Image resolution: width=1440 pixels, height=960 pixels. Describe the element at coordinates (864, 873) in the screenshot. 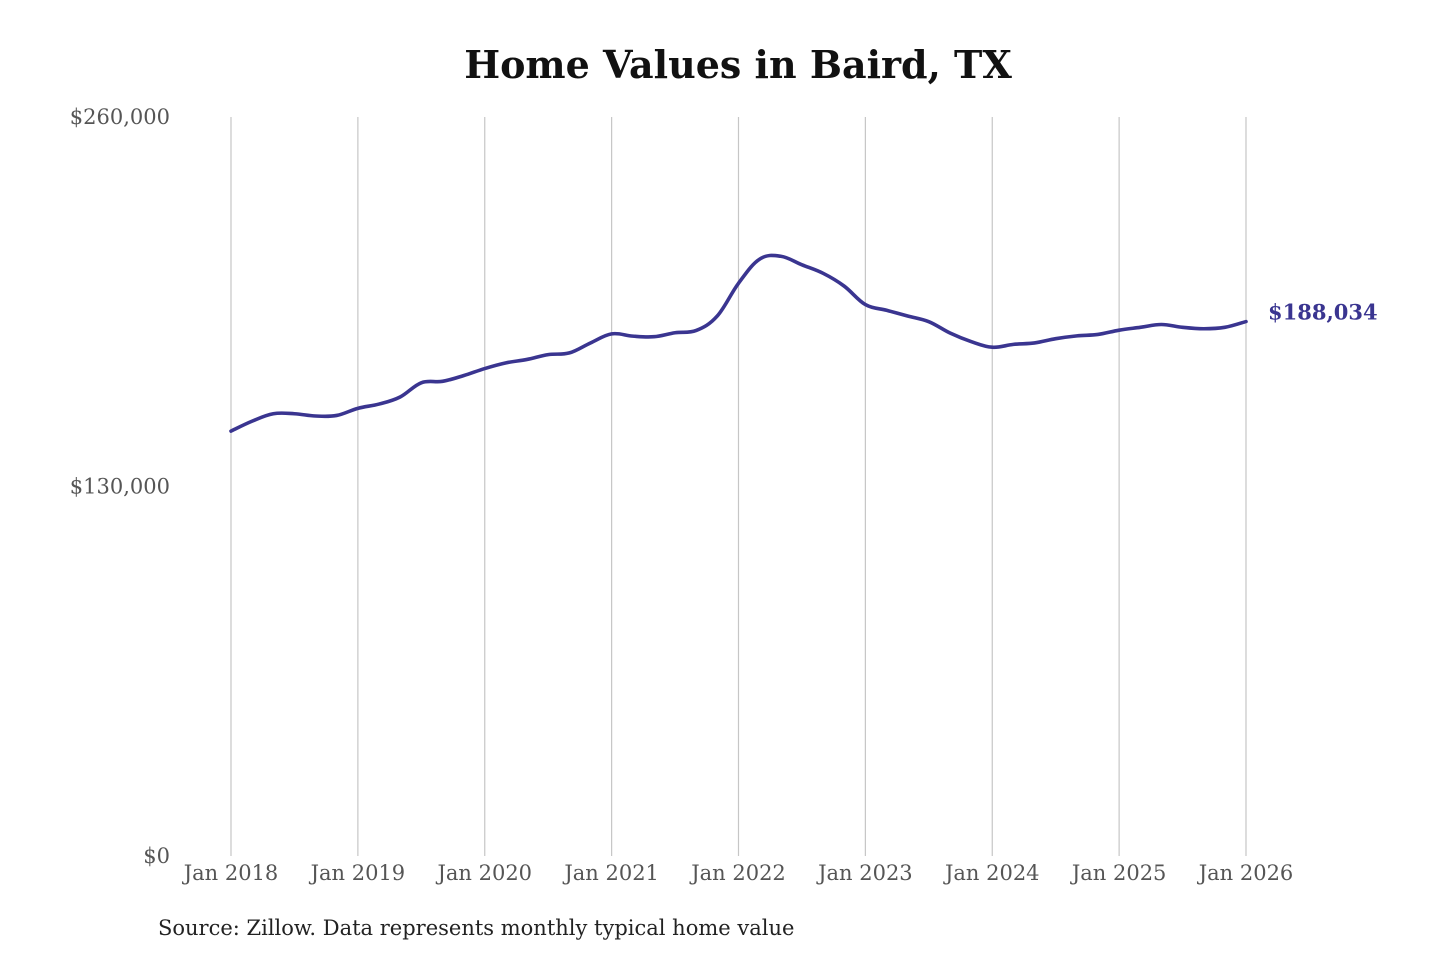

I see `x-tick-label: Jan 2023` at that location.